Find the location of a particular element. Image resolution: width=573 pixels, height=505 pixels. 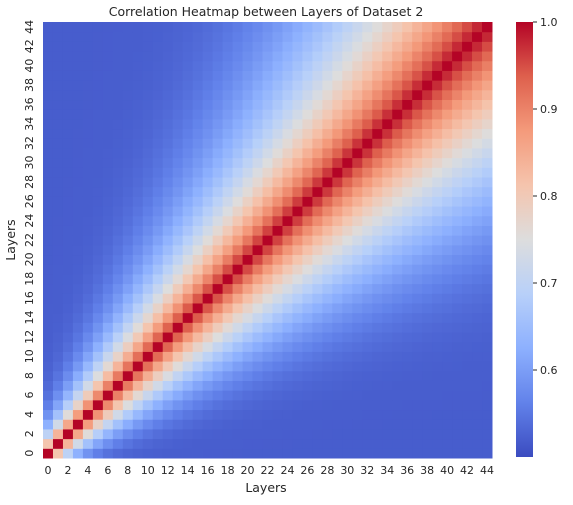

x-tick-label: 28 is located at coordinates (327, 470).